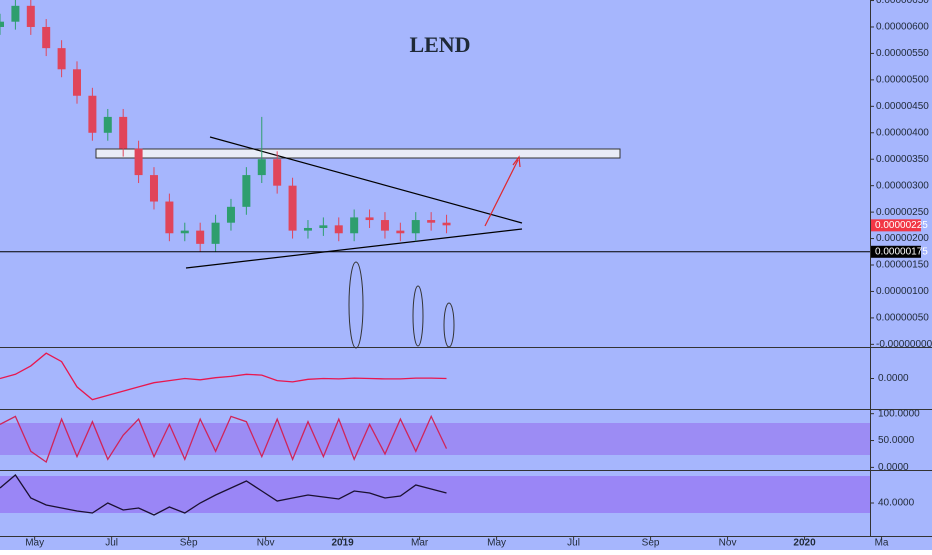 This screenshot has height=555, width=932. What do you see at coordinates (902, 132) in the screenshot?
I see `y-tick-label: 0.00000400` at bounding box center [902, 132].